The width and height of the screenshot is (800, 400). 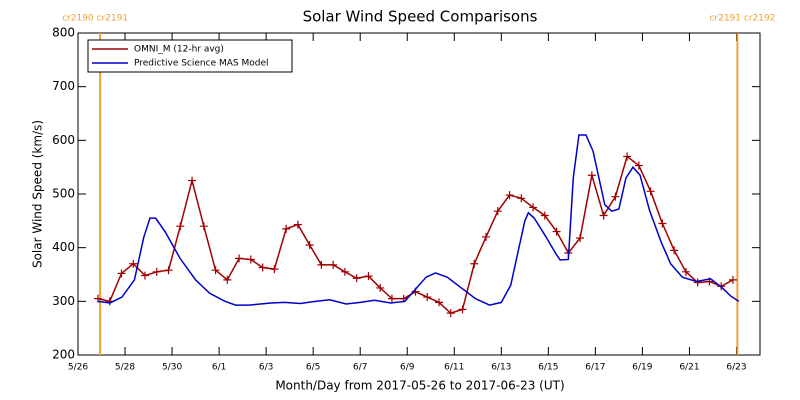 What do you see at coordinates (63, 86) in the screenshot?
I see `y-tick-label: 700` at bounding box center [63, 86].